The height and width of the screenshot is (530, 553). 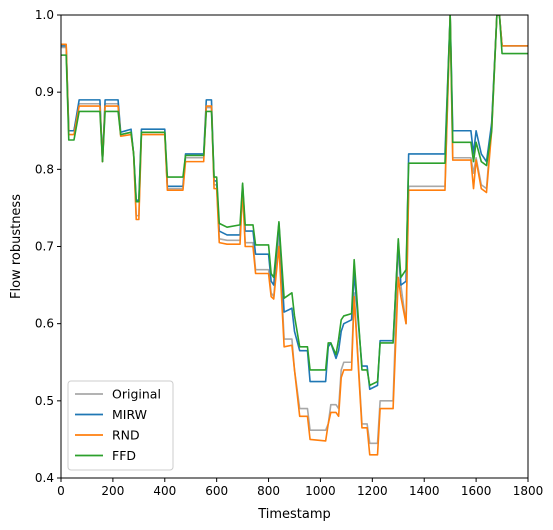 I want to click on y-axis-label: Flow robustness, so click(x=16, y=246).